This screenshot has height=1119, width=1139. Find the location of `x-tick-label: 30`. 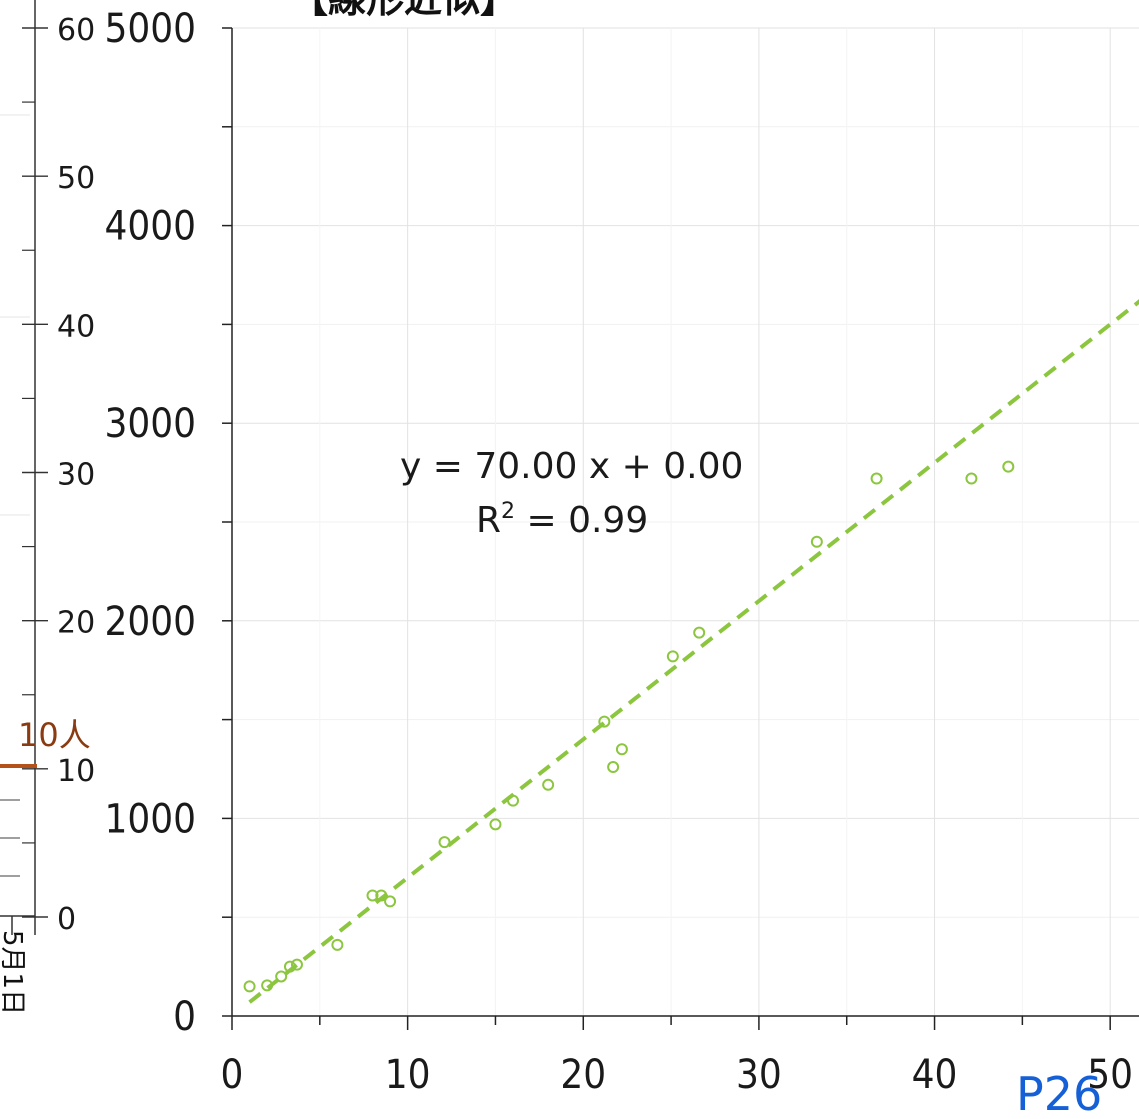

x-tick-label: 30 is located at coordinates (759, 1075).